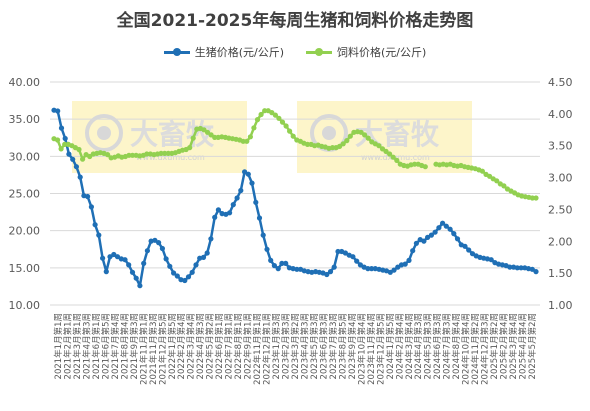  Describe the element at coordinates (560, 305) in the screenshot. I see `right-tick-label: 1.00` at that location.